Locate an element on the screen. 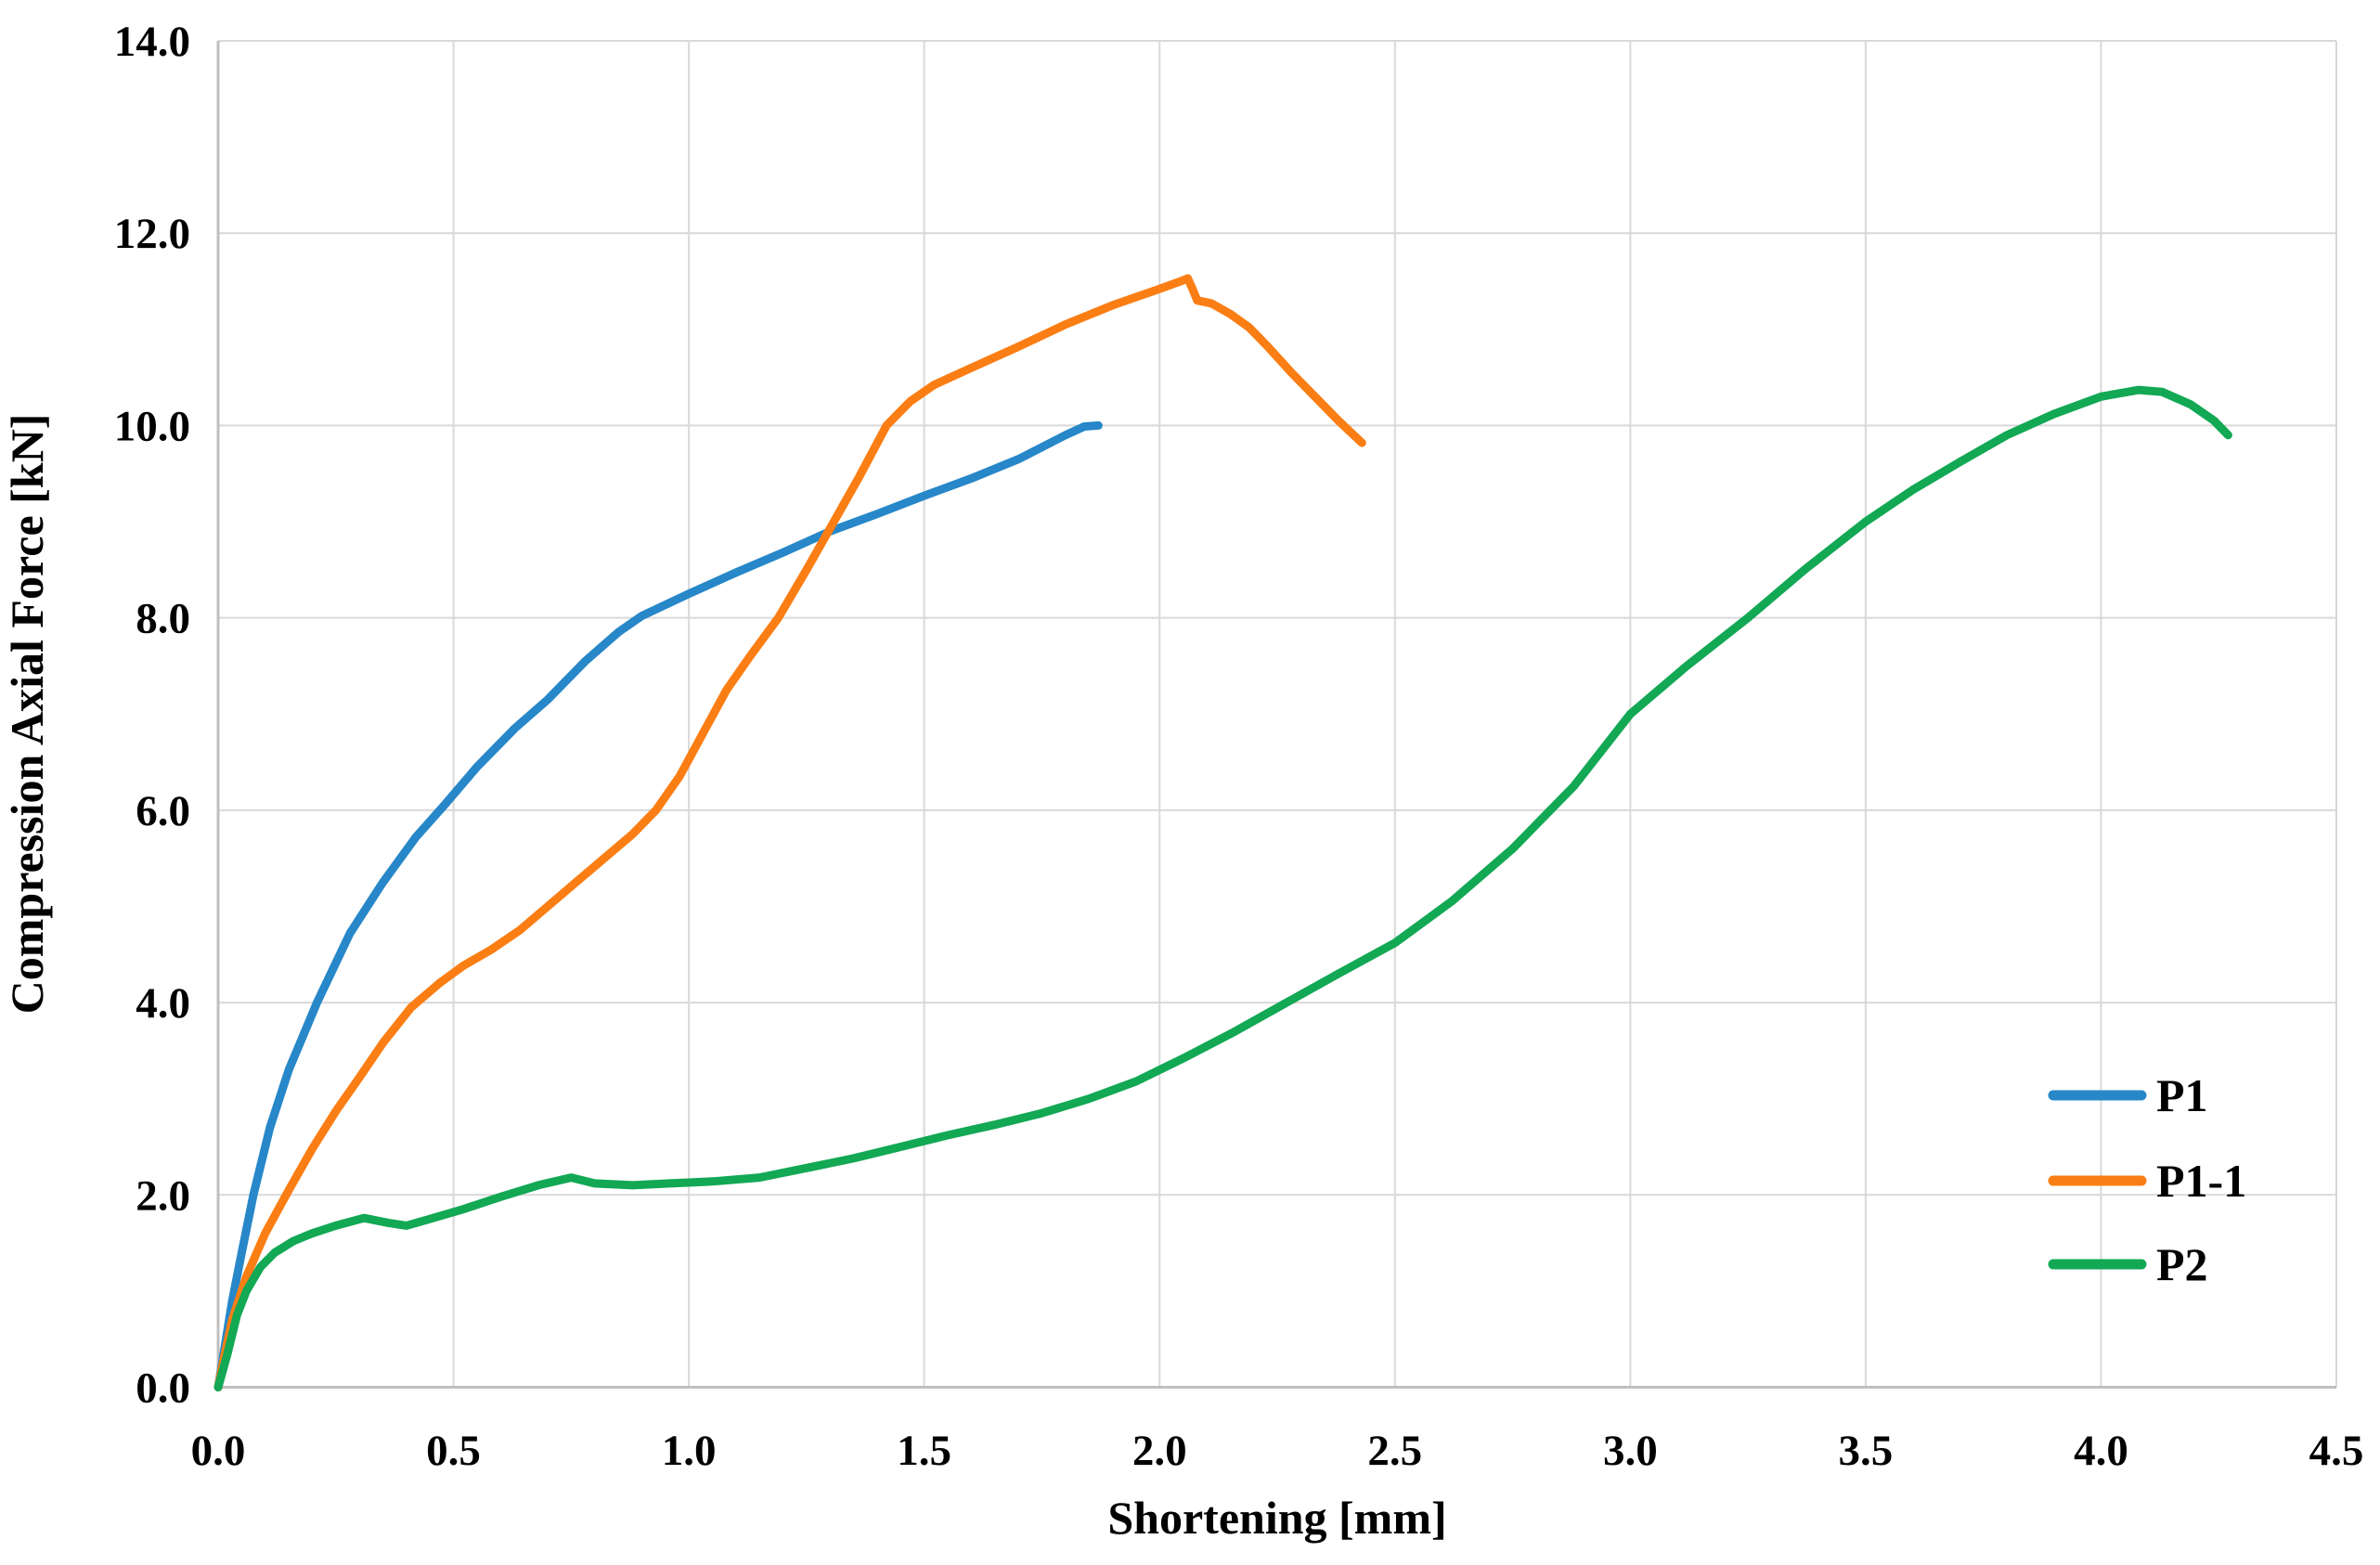  x-tick-label: 3.5 is located at coordinates (1866, 1451).